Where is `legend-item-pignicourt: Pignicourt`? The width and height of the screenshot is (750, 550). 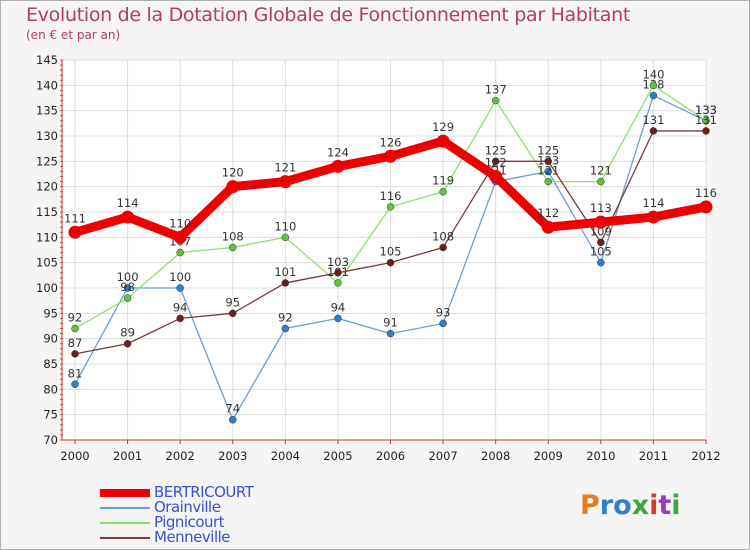
legend-item-pignicourt: Pignicourt is located at coordinates (210, 522).